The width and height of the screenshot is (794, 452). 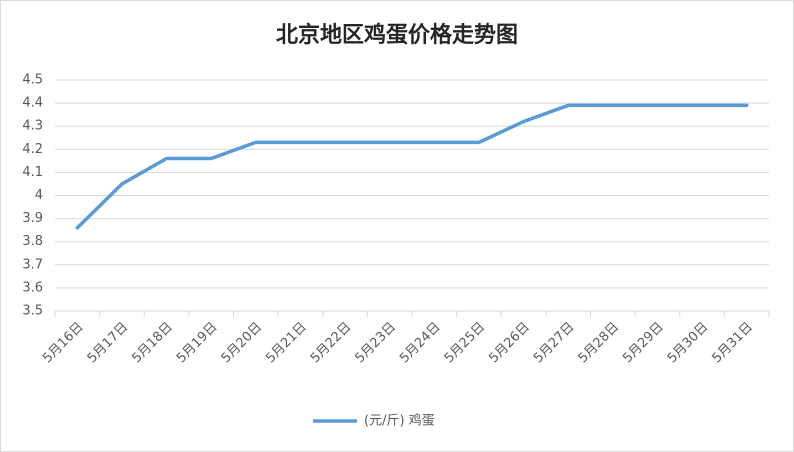 I want to click on y-tick-label: 3.5, so click(x=32, y=311).